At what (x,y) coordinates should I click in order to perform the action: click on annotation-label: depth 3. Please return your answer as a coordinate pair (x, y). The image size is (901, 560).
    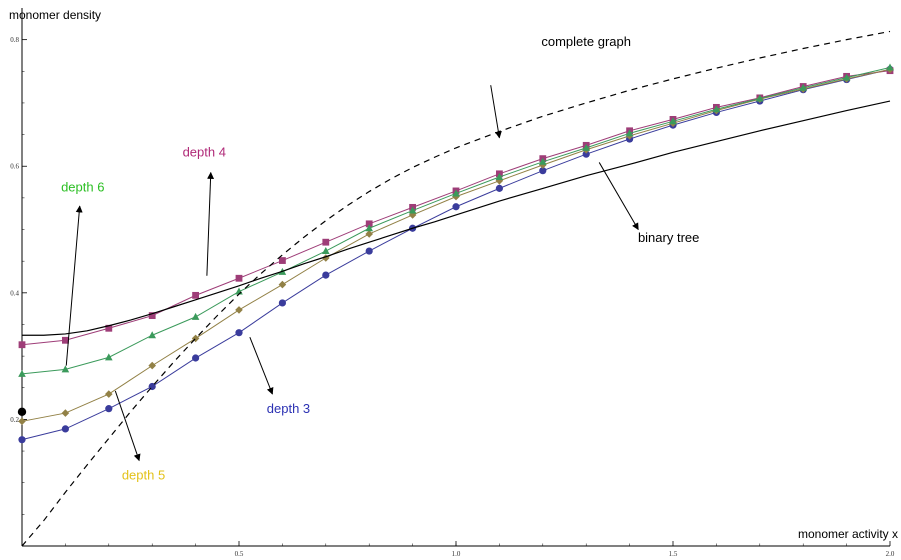
    Looking at the image, I should click on (288, 408).